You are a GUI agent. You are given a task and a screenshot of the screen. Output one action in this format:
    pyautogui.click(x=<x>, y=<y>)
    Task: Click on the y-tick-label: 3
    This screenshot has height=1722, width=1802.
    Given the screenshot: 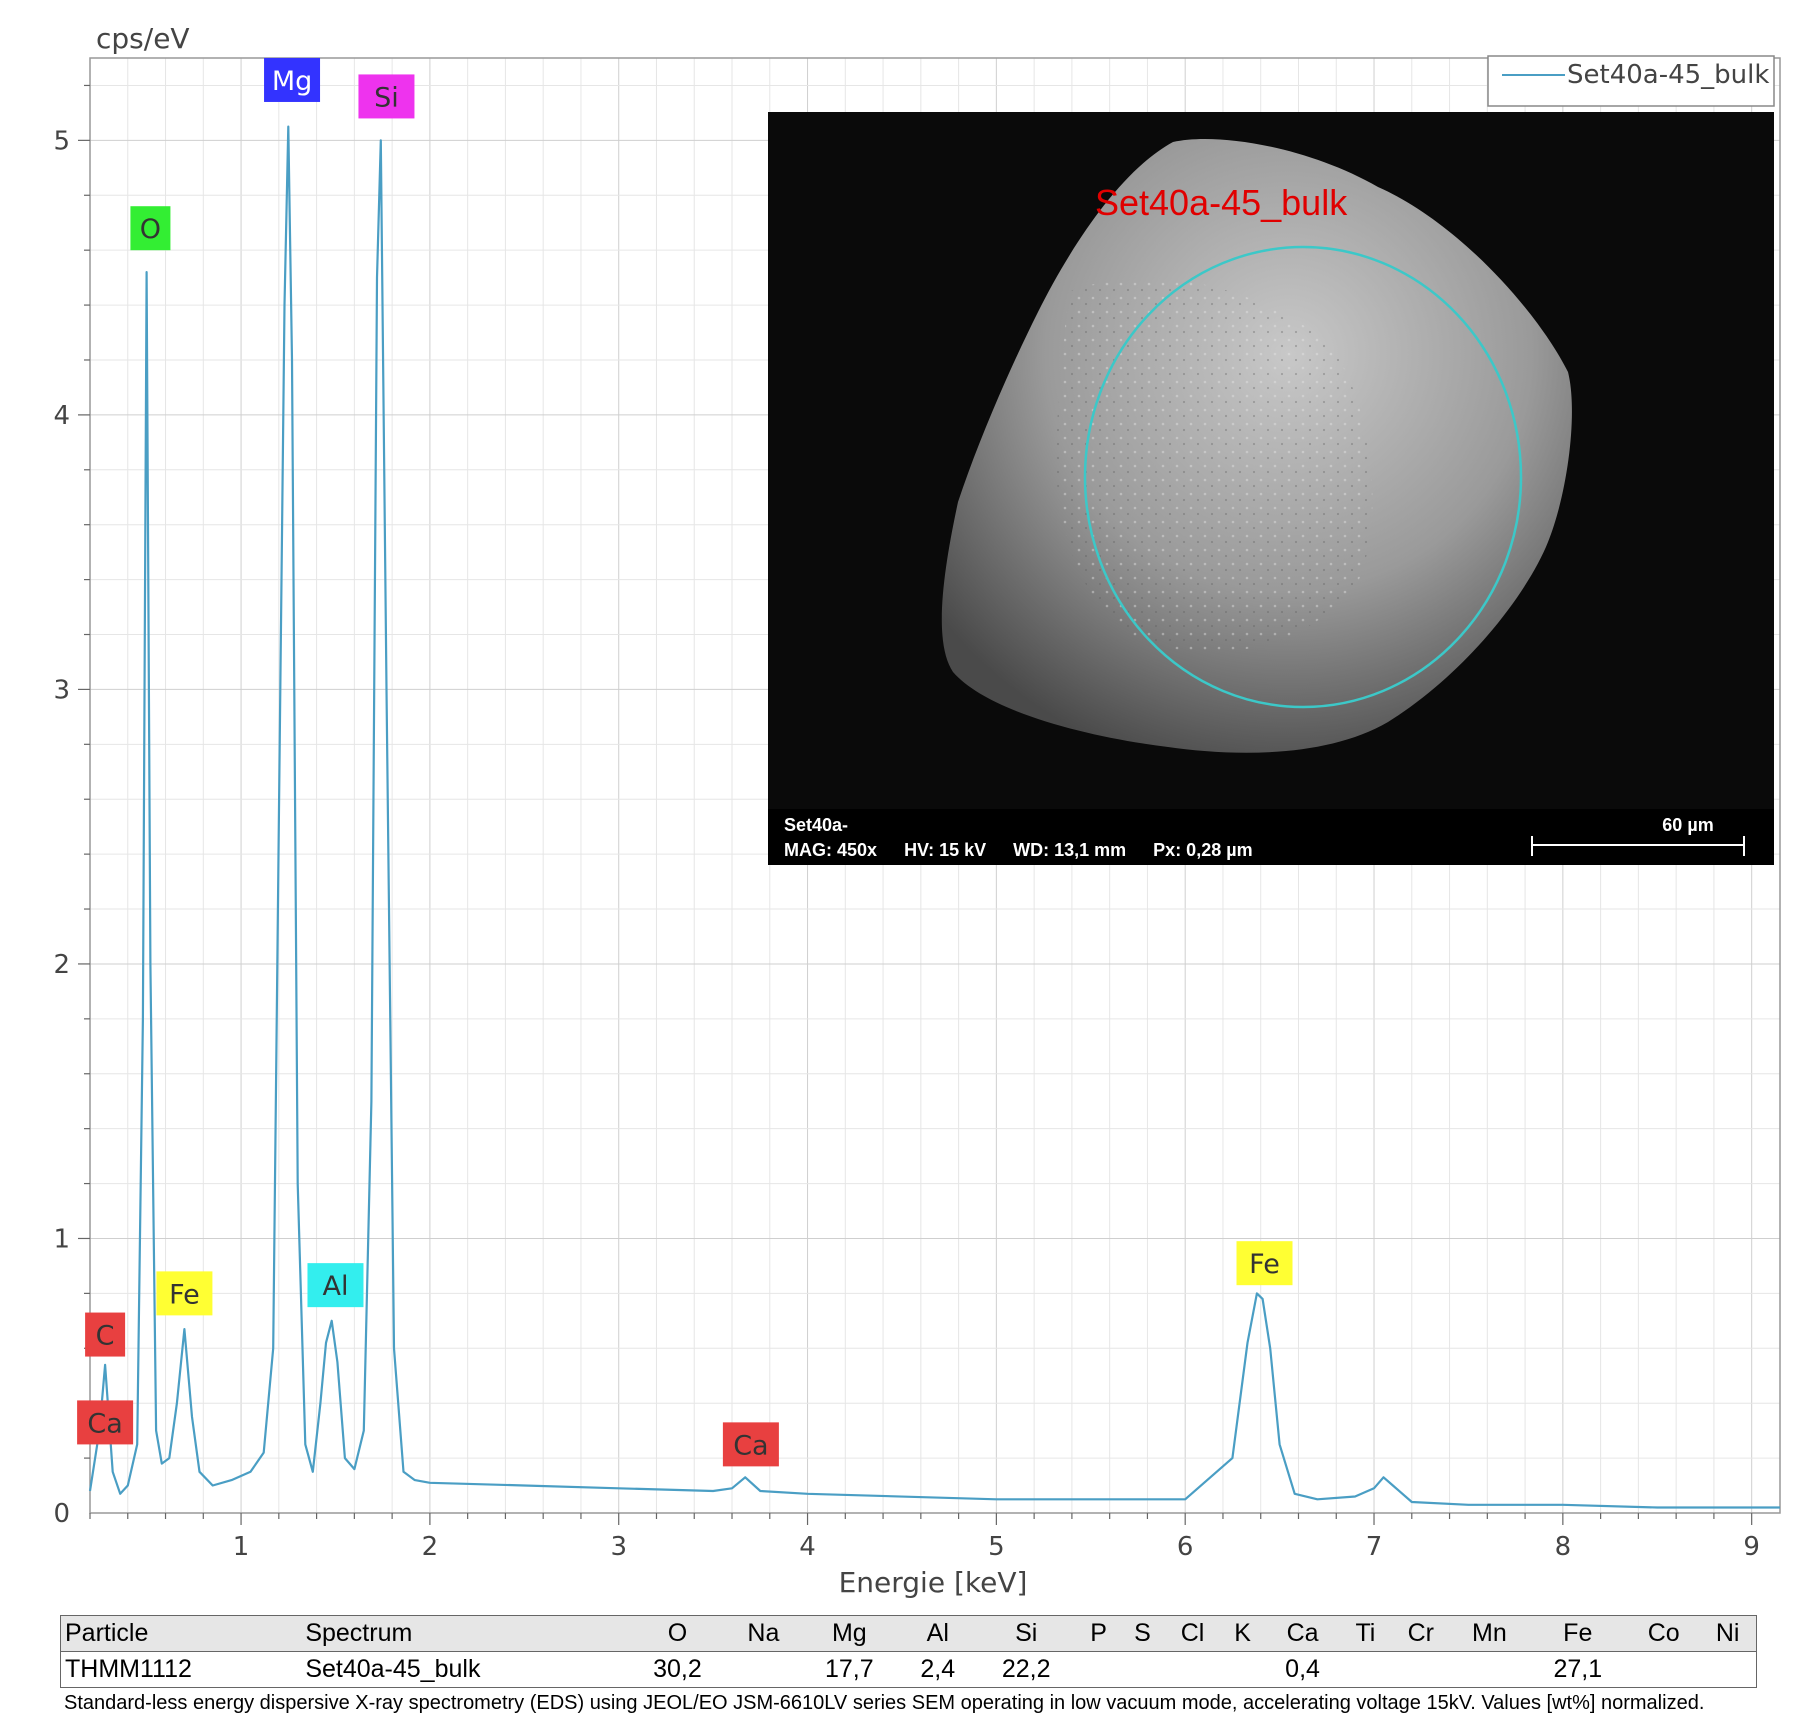 What is the action you would take?
    pyautogui.click(x=61, y=690)
    